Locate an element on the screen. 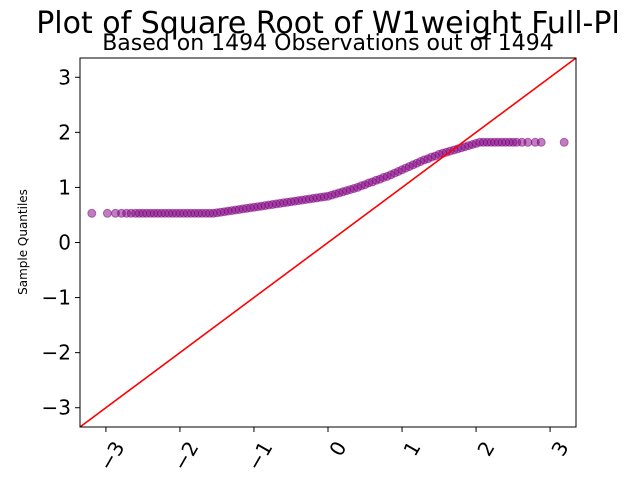 The width and height of the screenshot is (640, 485). y-tick-label: −2 is located at coordinates (56, 353).